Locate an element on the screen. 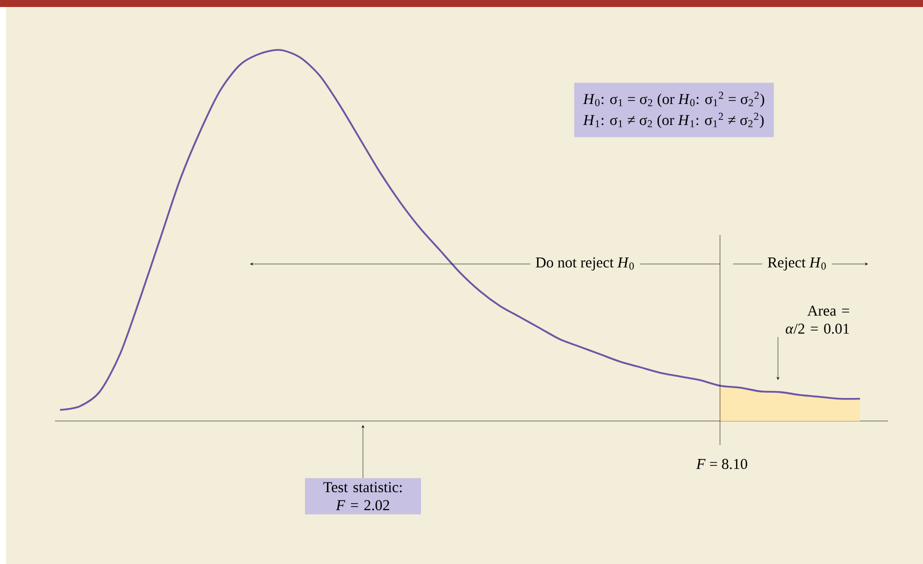 This screenshot has height=564, width=923. annotation: Do not reject H$_{0}$ is located at coordinates (585, 264).